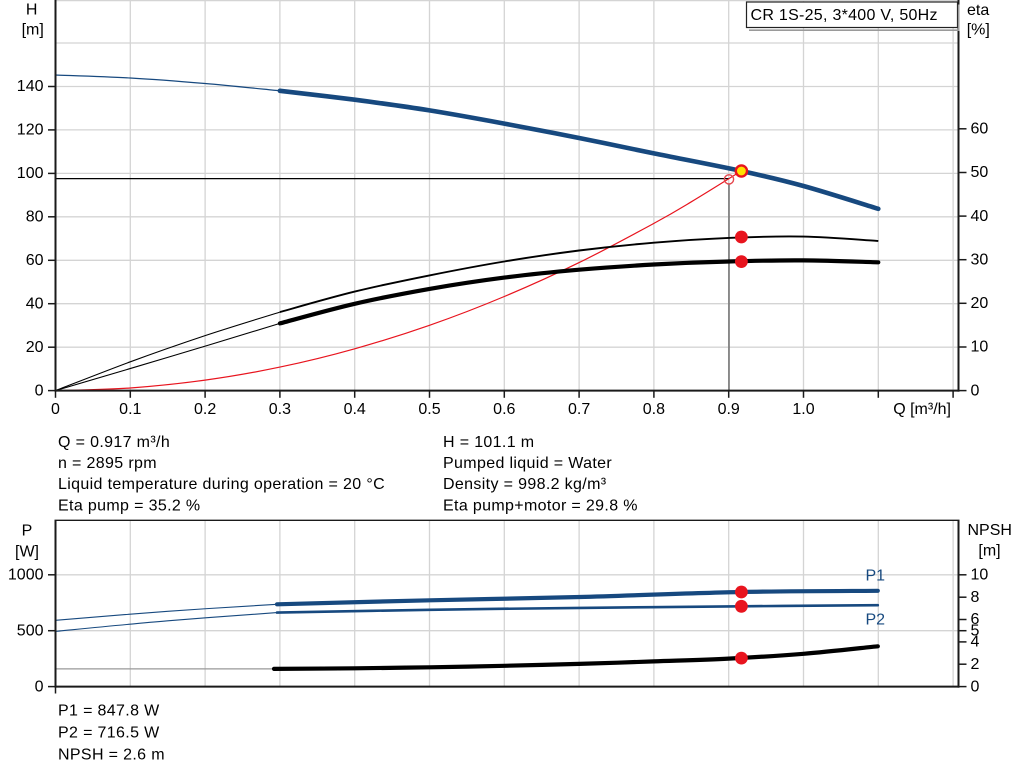 This screenshot has height=781, width=1024. I want to click on svg-text: 0.3, so click(280, 409).